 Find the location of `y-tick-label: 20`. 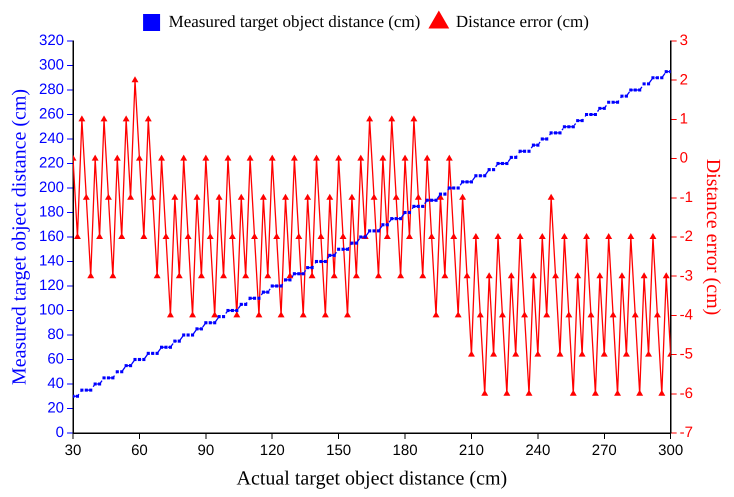

y-tick-label: 20 is located at coordinates (55, 408).